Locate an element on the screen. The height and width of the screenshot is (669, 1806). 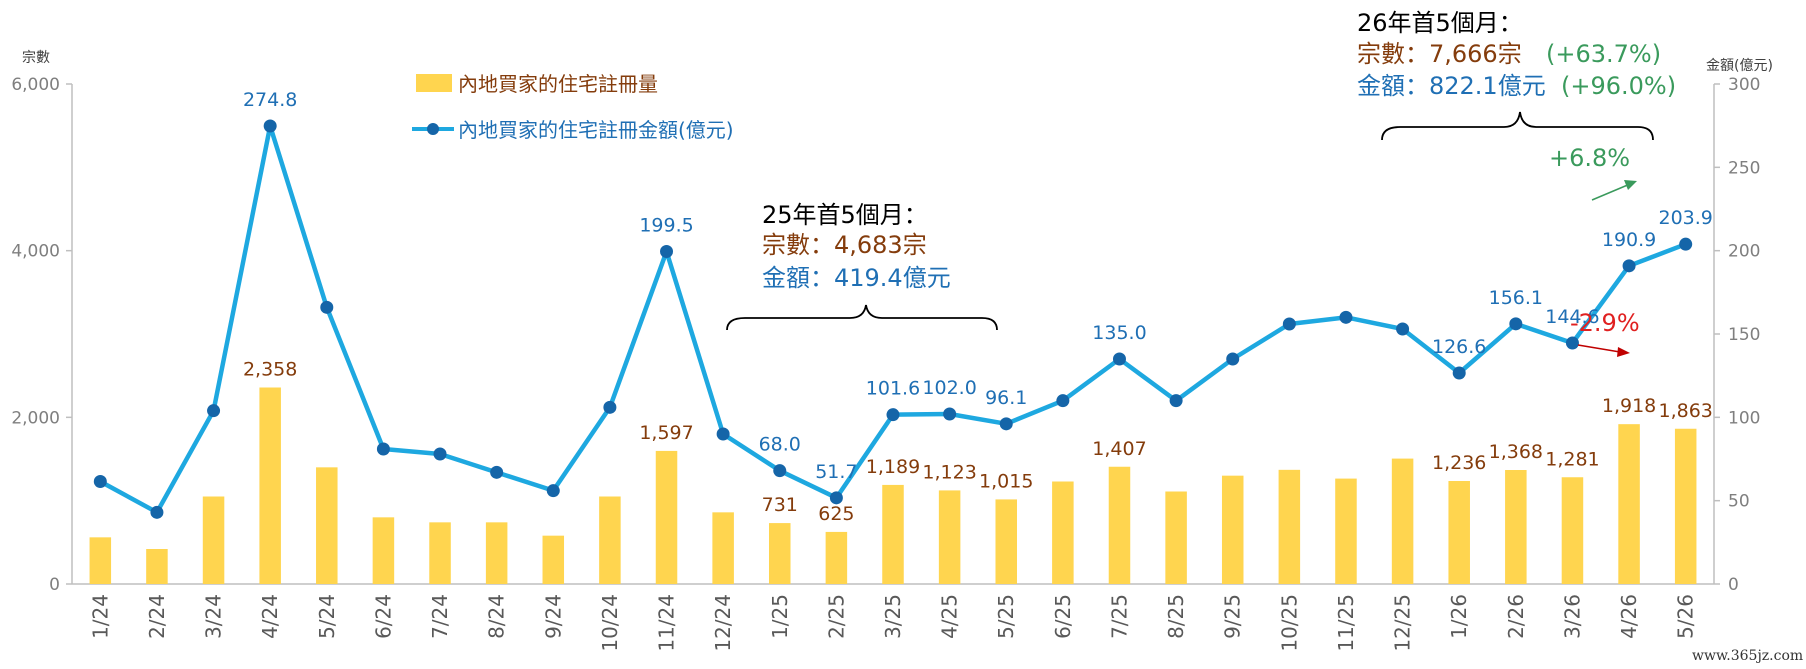
bar-9/25 is located at coordinates (1232, 529).